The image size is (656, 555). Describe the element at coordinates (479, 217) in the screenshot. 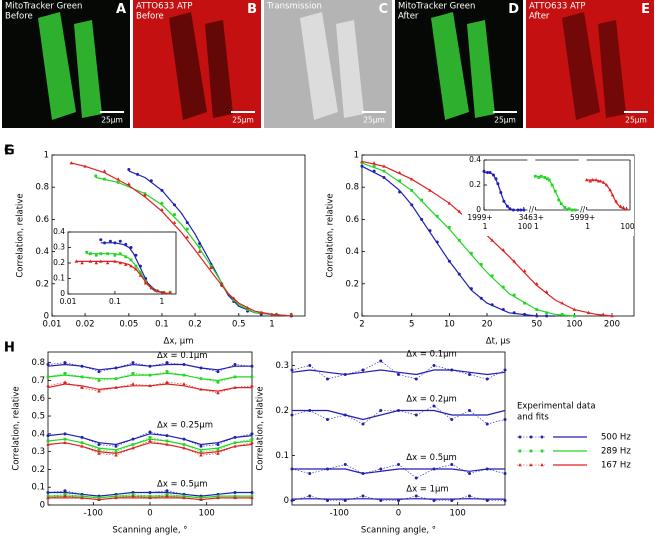

I see `segment-offset-label: 1999+` at that location.